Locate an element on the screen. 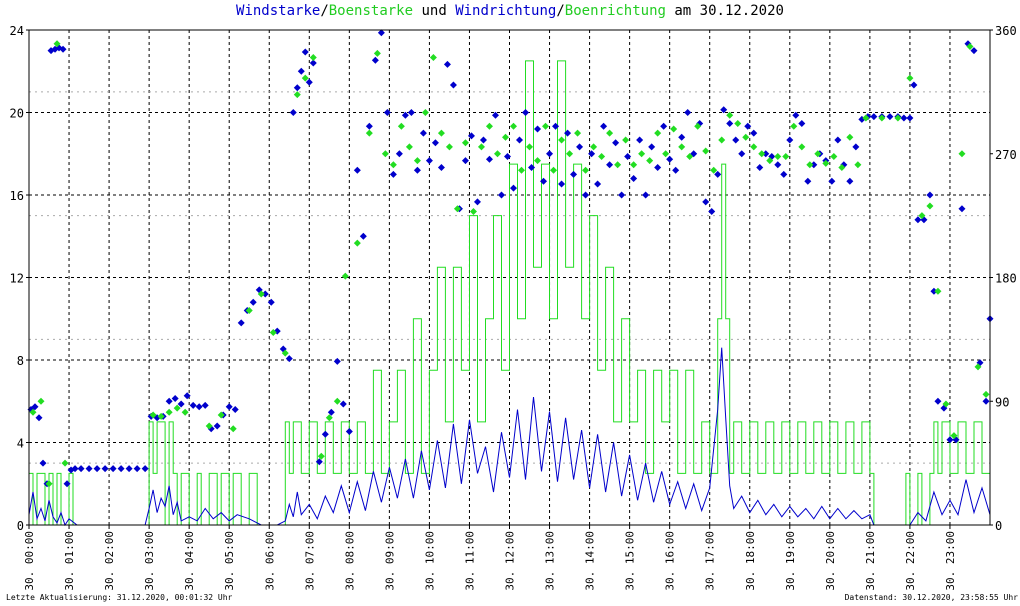 Image resolution: width=1020 pixels, height=606 pixels. y-right-tick-label: 270 is located at coordinates (1006, 155).